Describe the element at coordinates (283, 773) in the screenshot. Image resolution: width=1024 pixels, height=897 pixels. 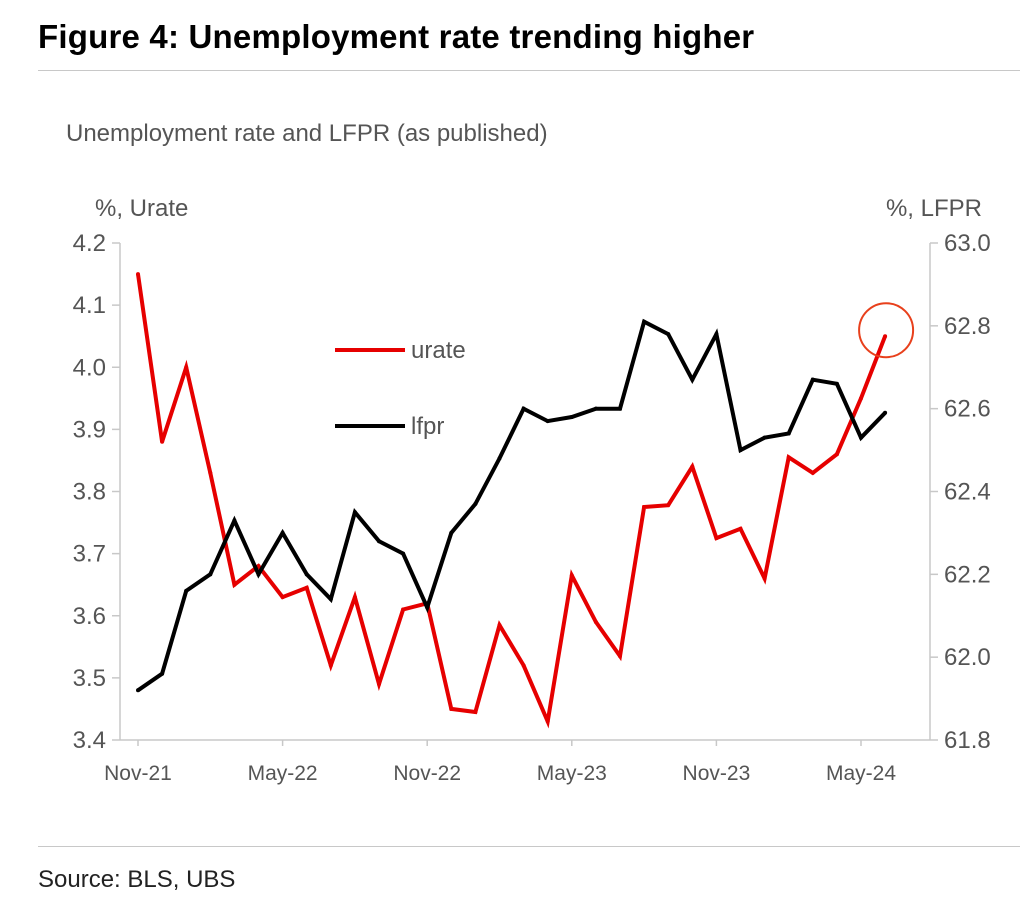
I see `x-tick-label: May-22` at that location.